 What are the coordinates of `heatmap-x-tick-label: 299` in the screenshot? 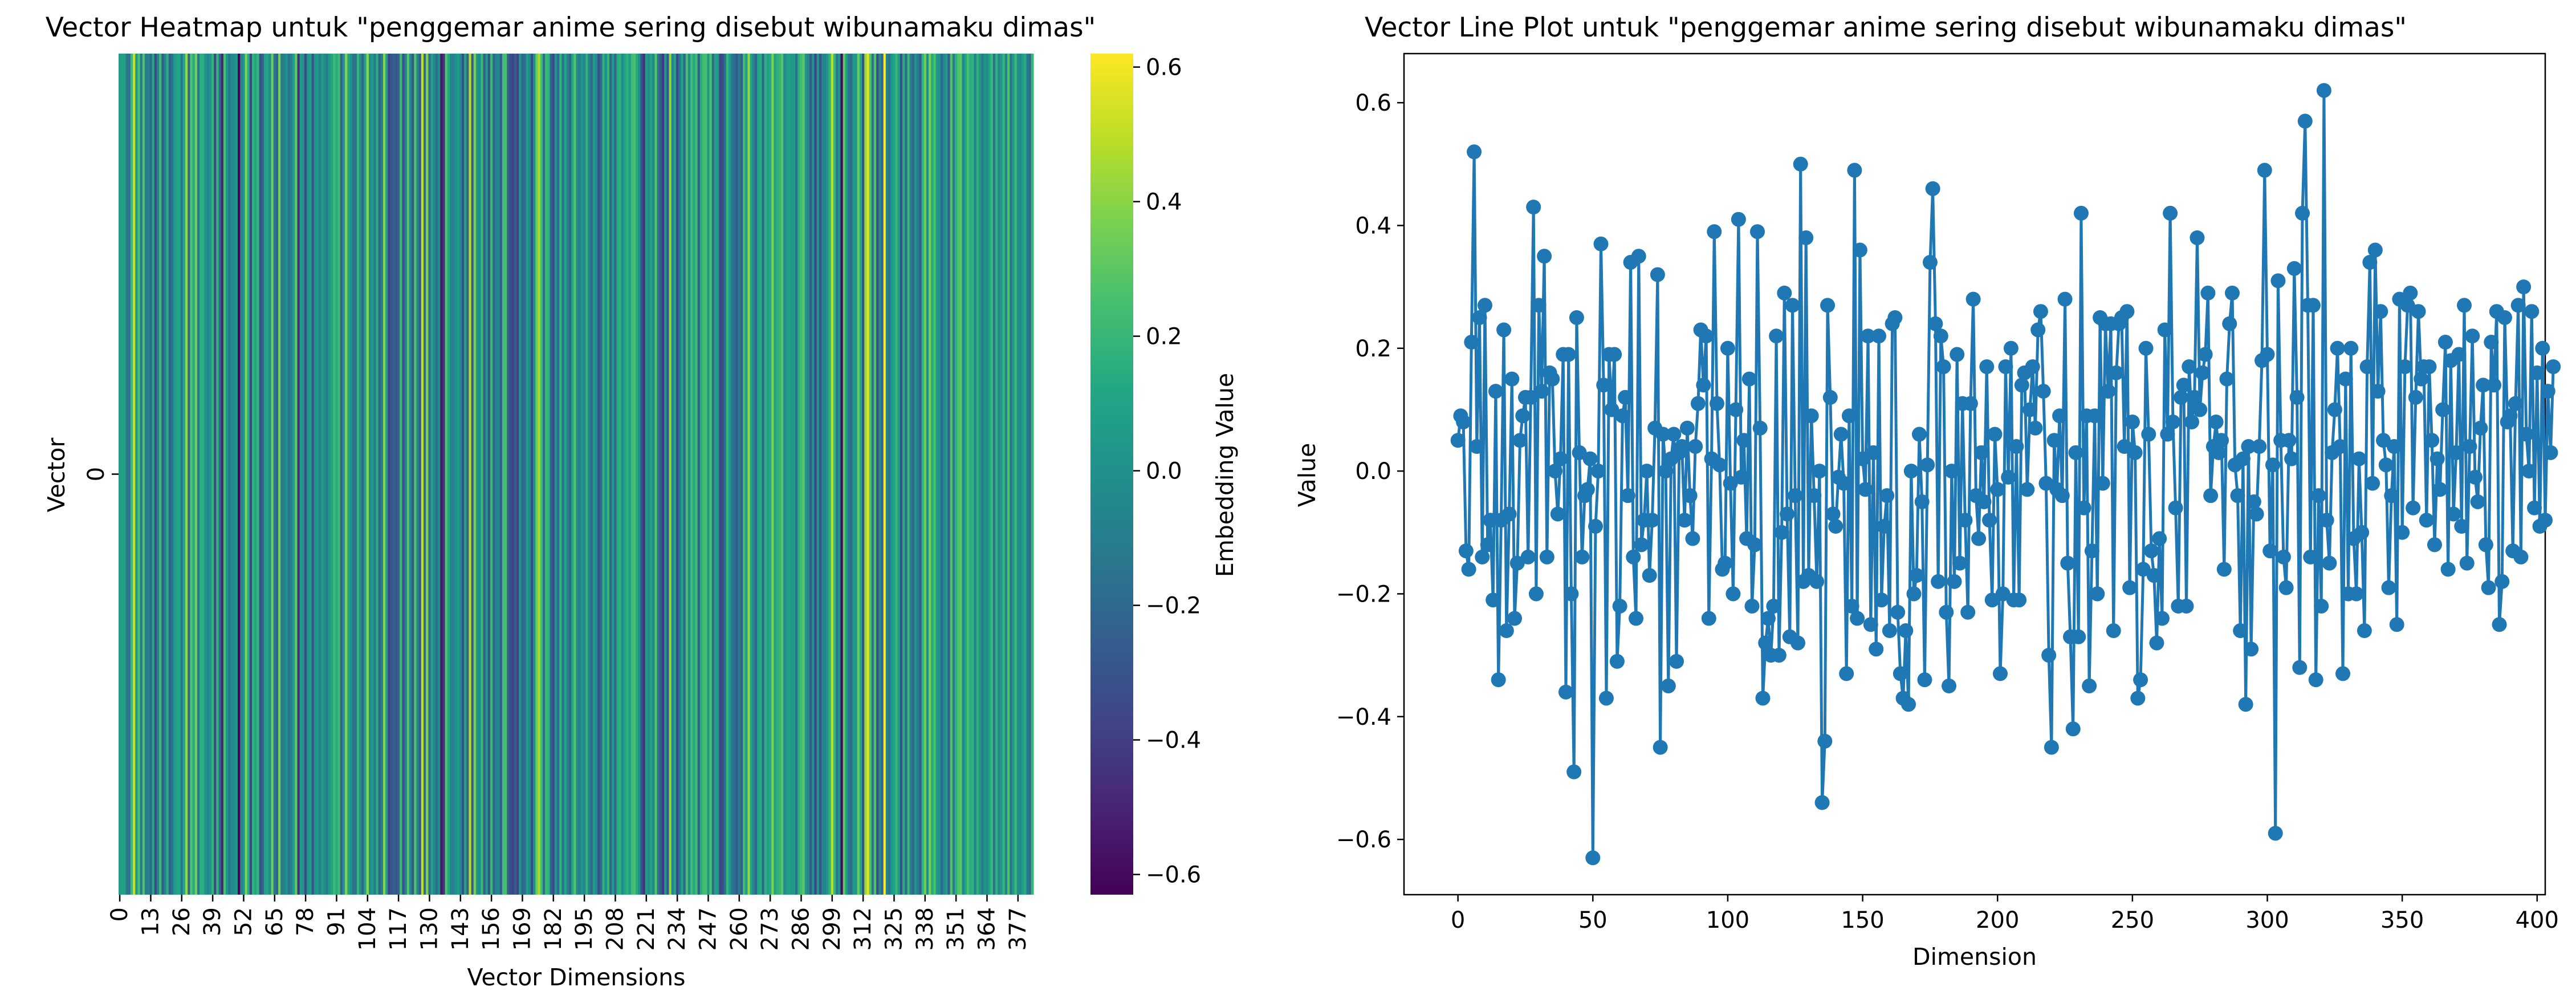 It's located at (832, 929).